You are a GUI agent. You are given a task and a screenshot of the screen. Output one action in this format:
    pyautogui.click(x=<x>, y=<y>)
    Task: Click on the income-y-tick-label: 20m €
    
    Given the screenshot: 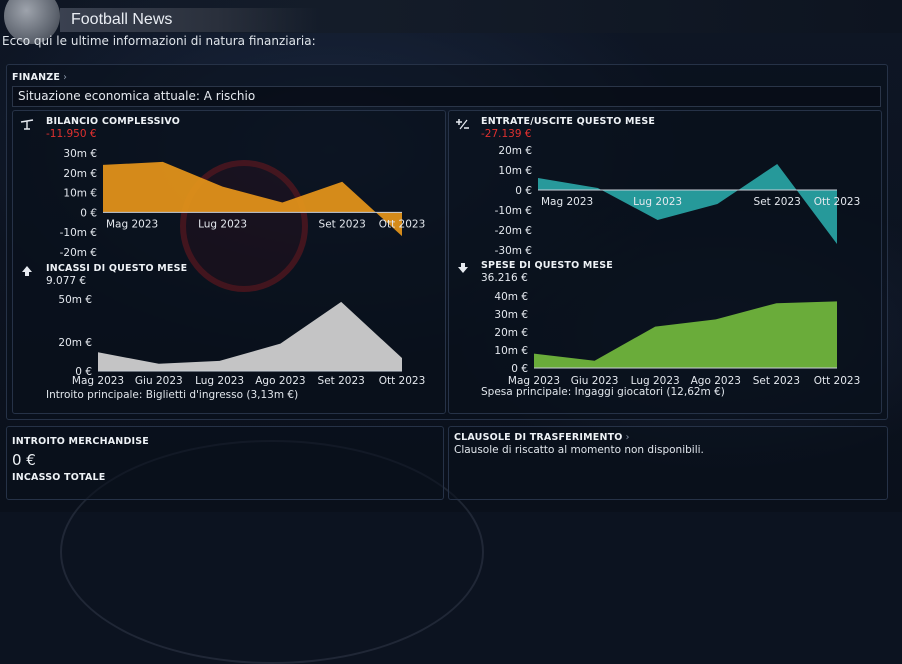 What is the action you would take?
    pyautogui.click(x=75, y=343)
    